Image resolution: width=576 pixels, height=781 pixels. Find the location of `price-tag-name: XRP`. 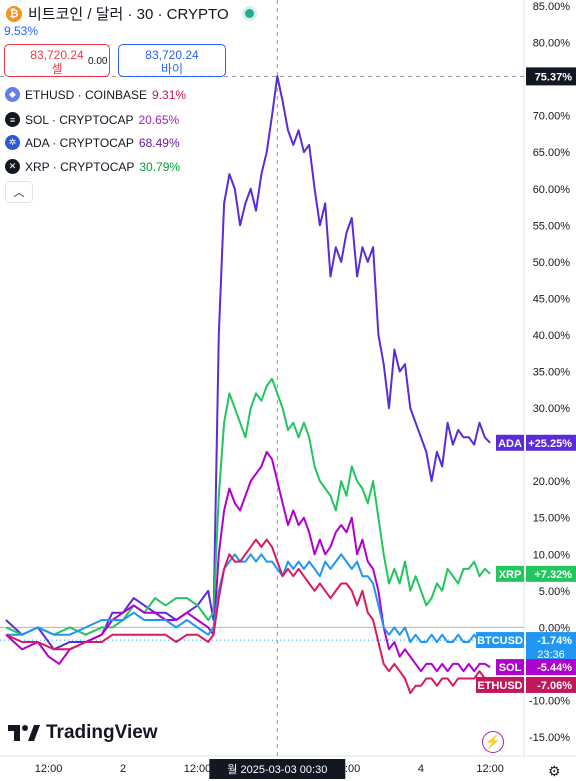

price-tag-name: XRP is located at coordinates (510, 575).